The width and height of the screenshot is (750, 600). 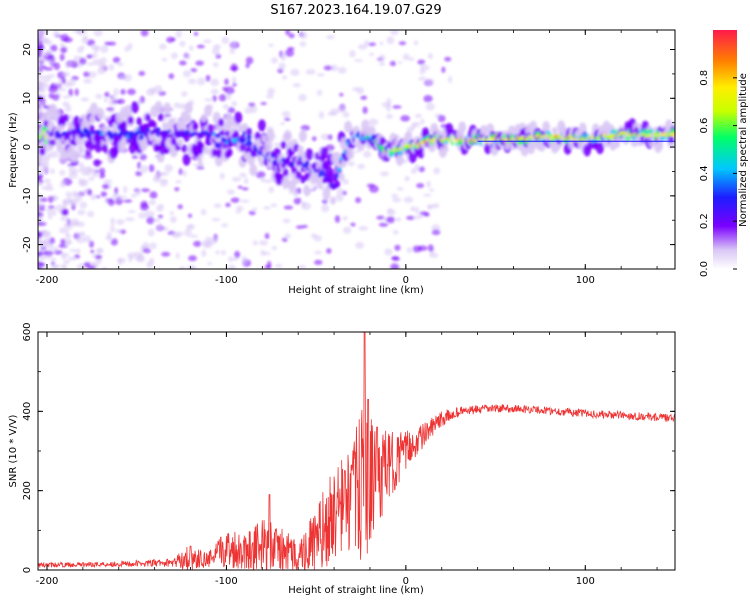 I want to click on colorbar-tick-label: 0.0, so click(x=704, y=269).